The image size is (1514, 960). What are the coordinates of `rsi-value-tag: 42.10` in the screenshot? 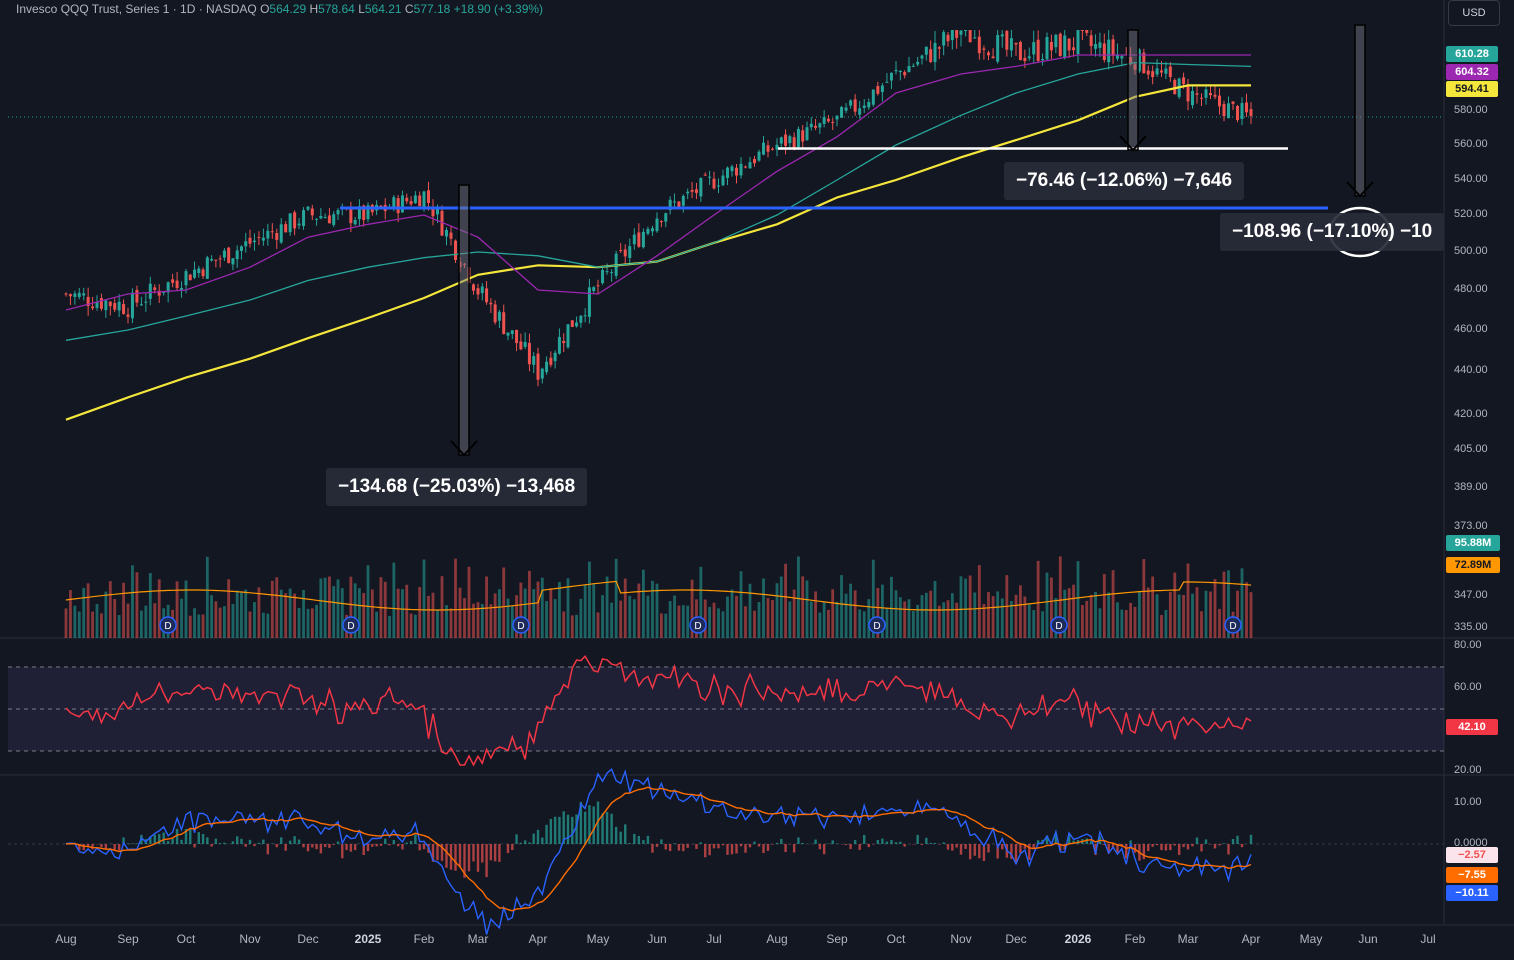 It's located at (1472, 727).